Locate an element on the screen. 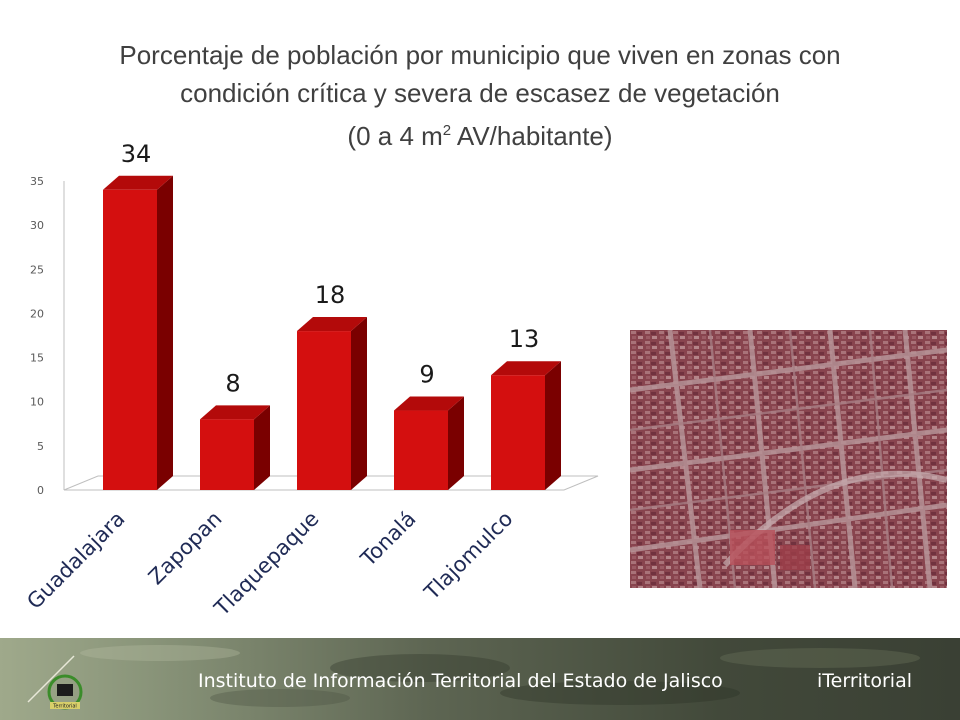  y-tick-label: 35 is located at coordinates (37, 181).